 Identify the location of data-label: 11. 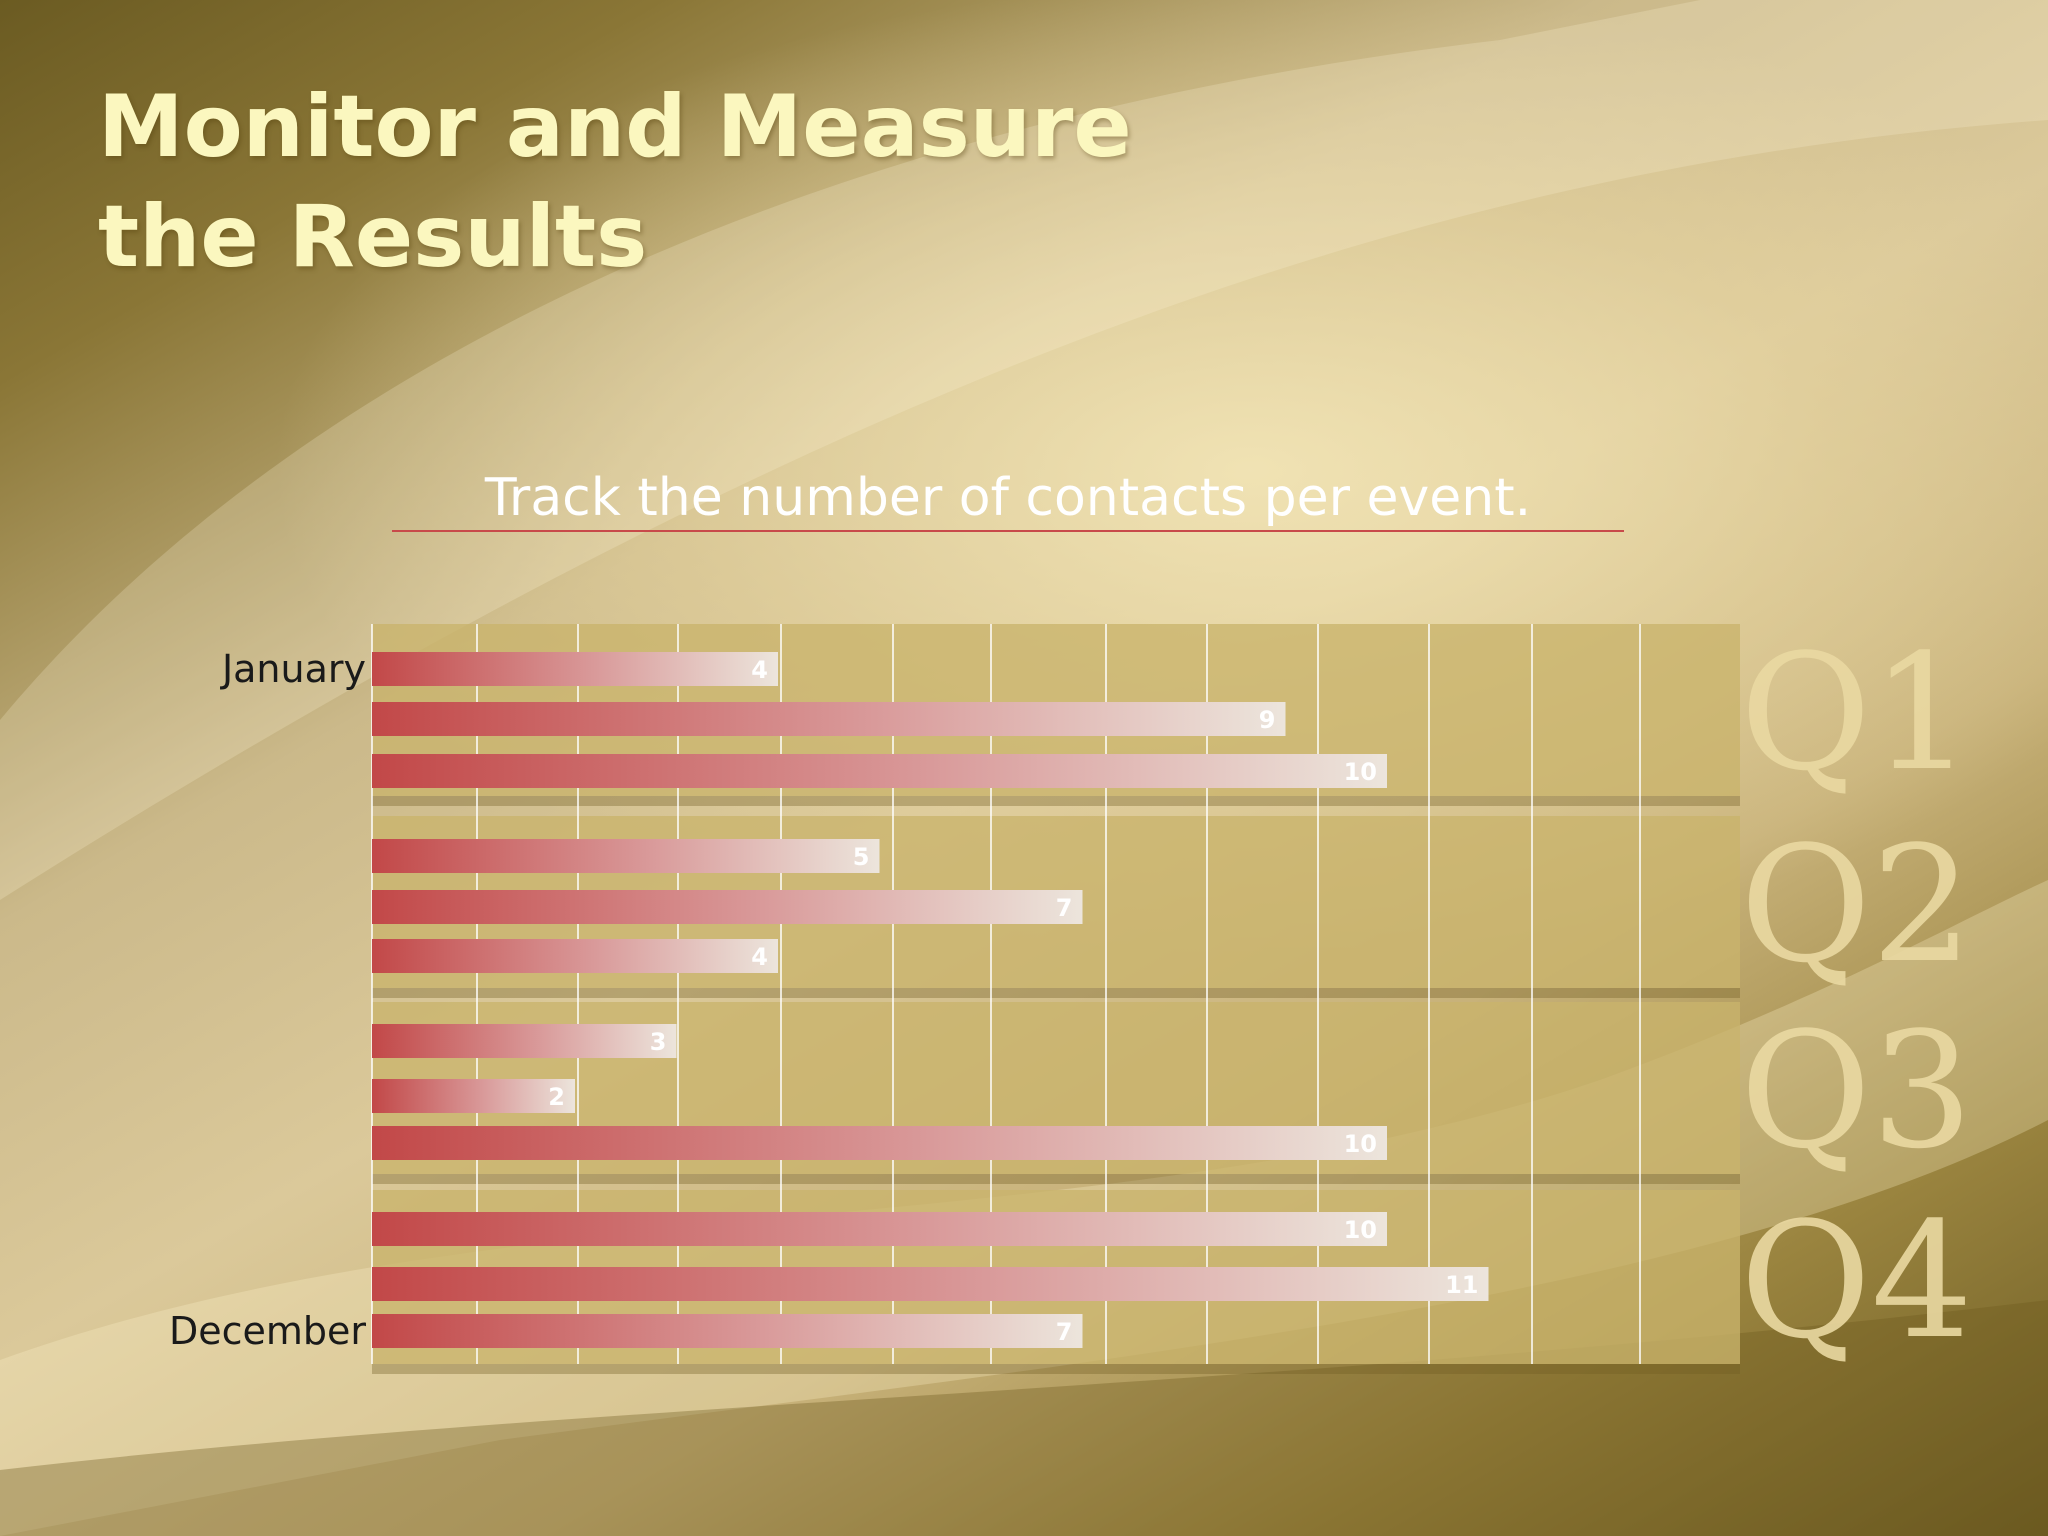
(1461, 1285).